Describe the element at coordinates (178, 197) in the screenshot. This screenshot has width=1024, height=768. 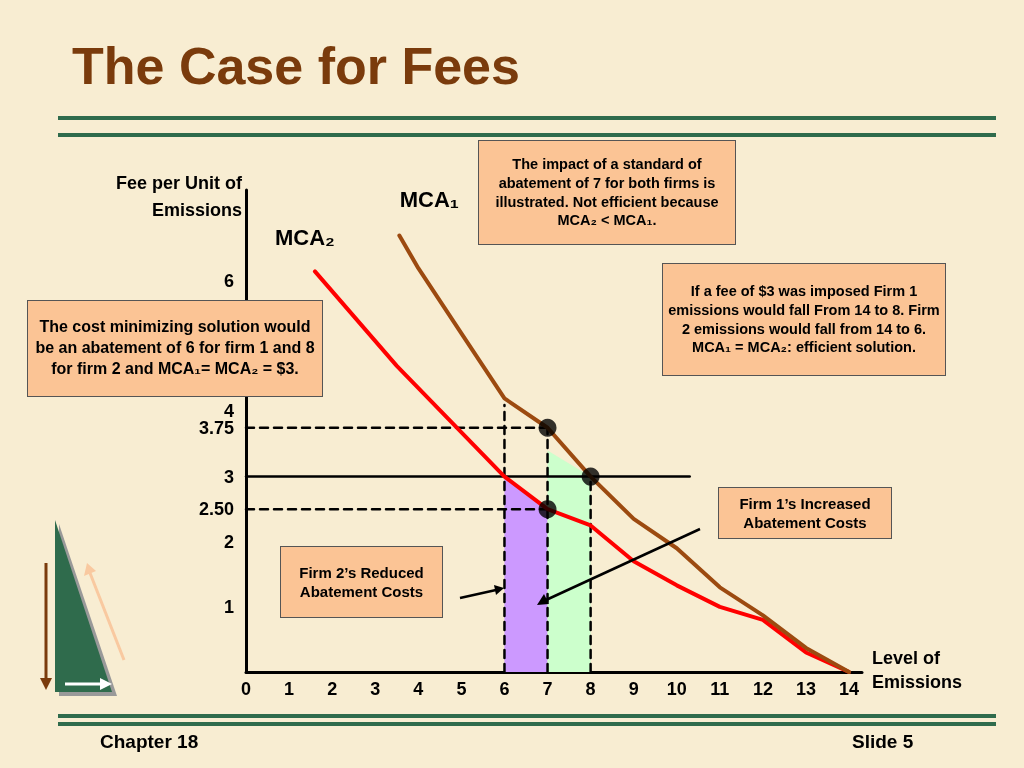
I see `y-axis-title: Fee per Unit of Emissions` at that location.